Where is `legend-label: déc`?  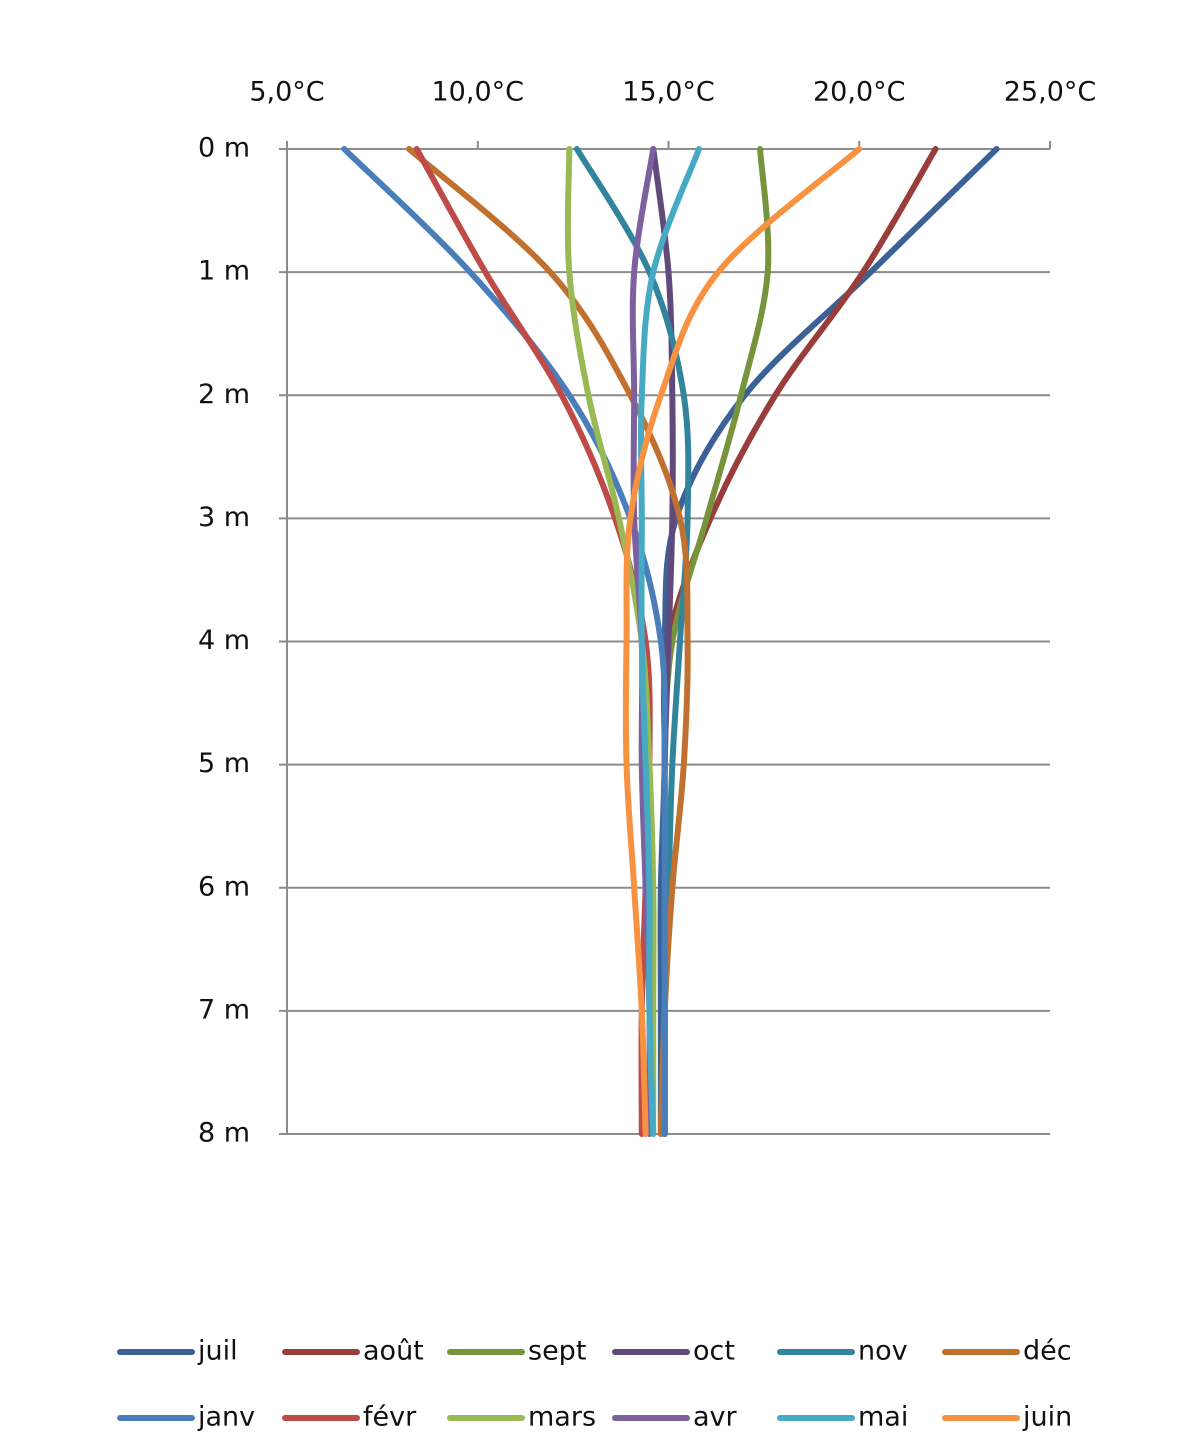 legend-label: déc is located at coordinates (1047, 1351).